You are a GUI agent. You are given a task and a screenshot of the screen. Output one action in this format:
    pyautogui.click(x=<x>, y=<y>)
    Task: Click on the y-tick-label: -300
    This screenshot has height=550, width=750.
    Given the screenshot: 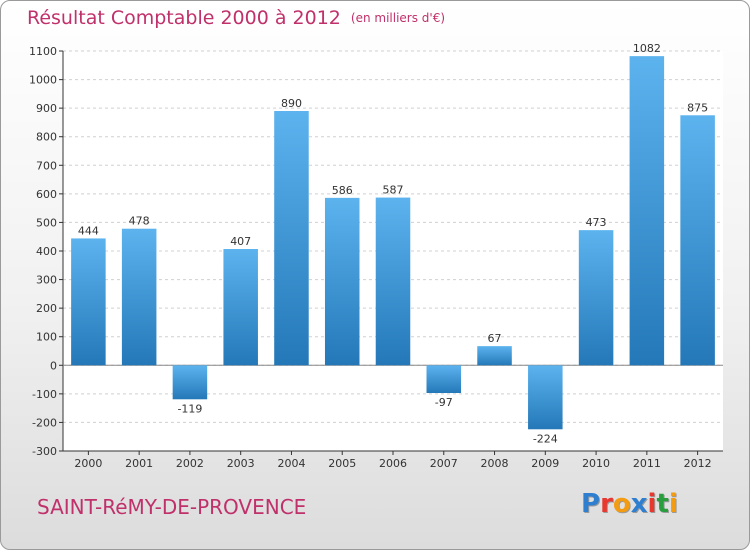 What is the action you would take?
    pyautogui.click(x=44, y=451)
    